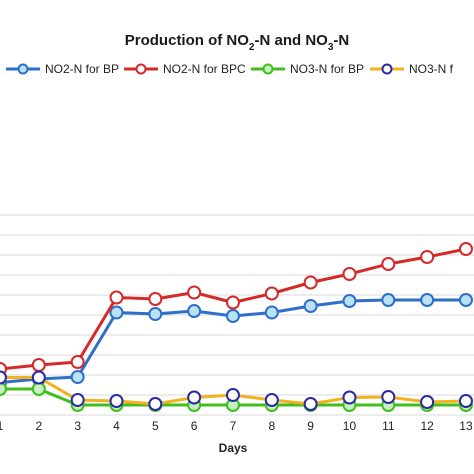 This screenshot has width=474, height=474. I want to click on x-tick-label: 7, so click(233, 426).